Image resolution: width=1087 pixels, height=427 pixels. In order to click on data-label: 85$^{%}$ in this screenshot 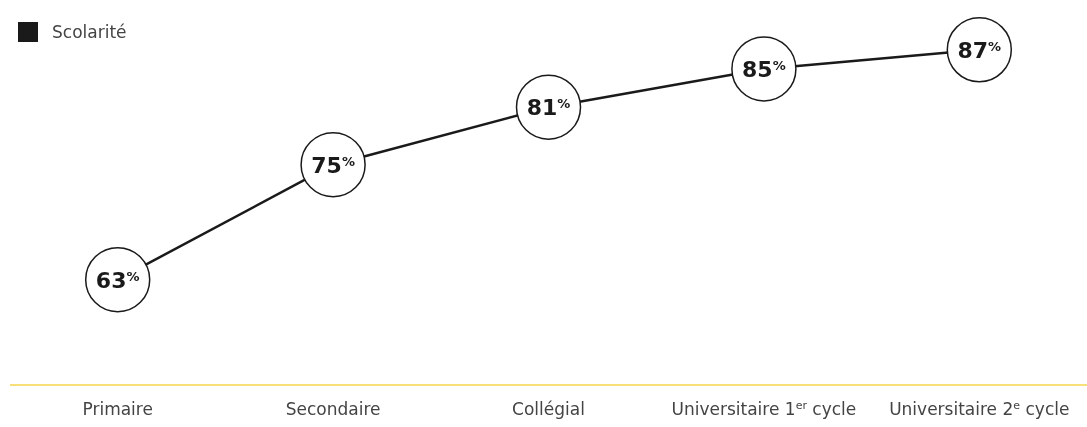, I will do `click(764, 69)`.